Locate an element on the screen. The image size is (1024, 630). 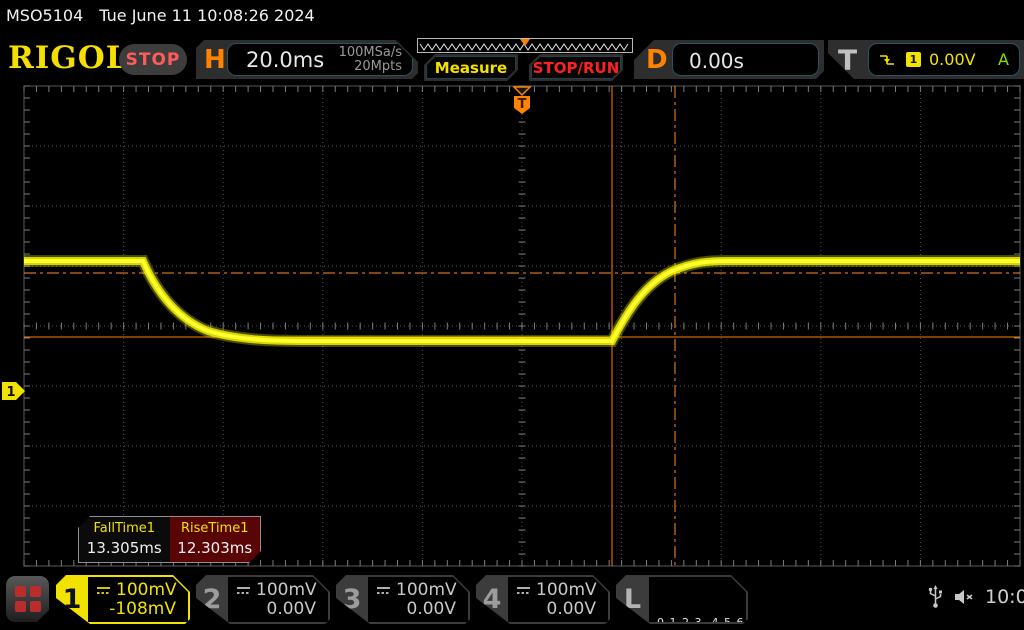
trigger-marker-letter: T is located at coordinates (522, 104).